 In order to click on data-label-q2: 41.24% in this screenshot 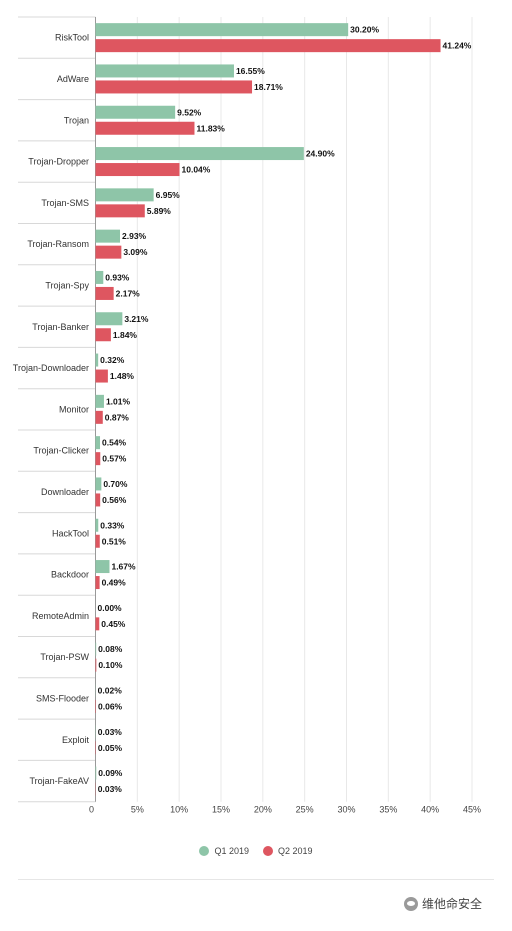, I will do `click(457, 46)`.